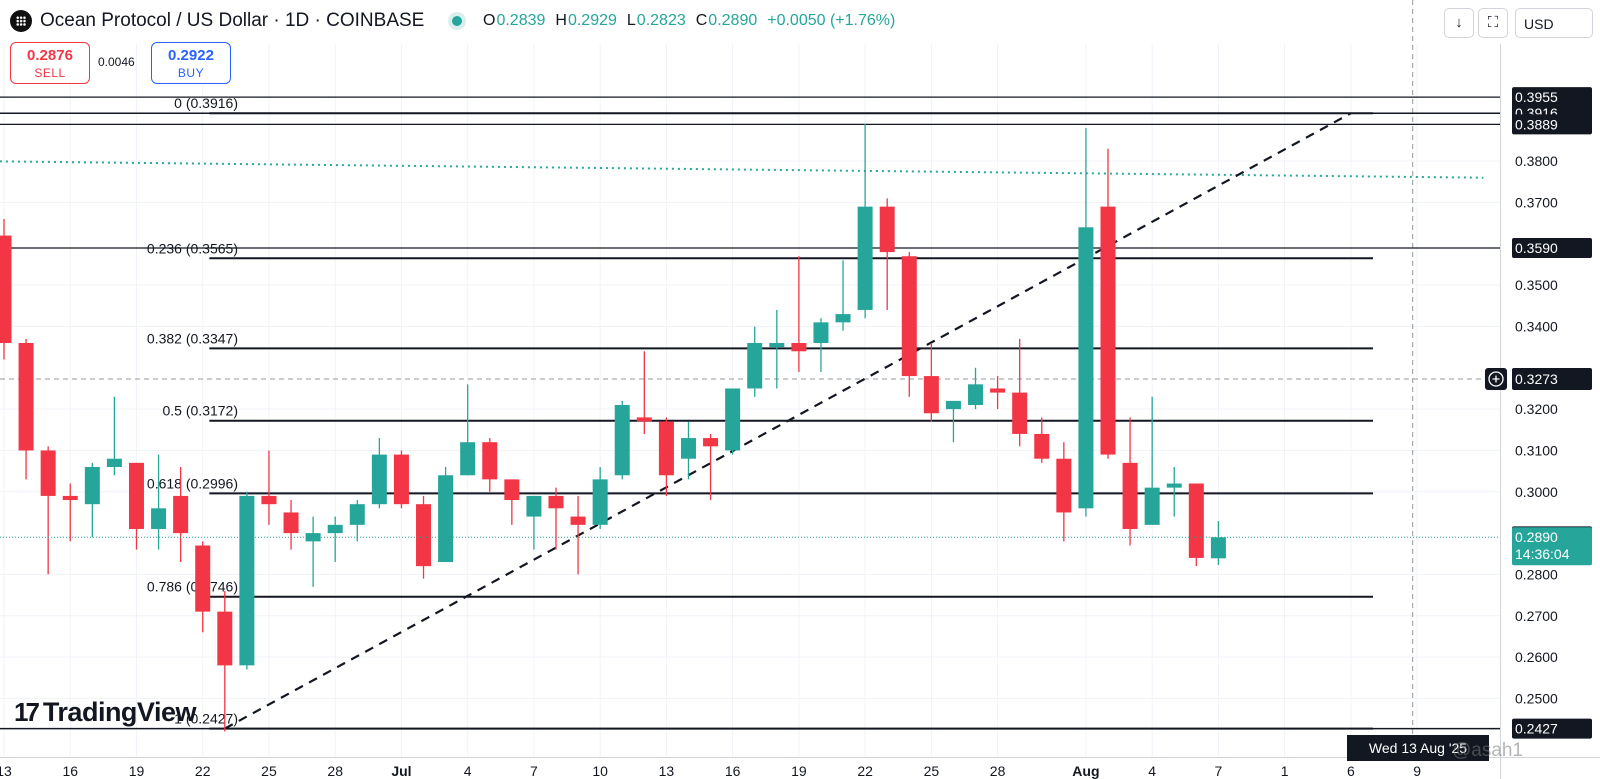 Image resolution: width=1600 pixels, height=779 pixels. What do you see at coordinates (457, 21) in the screenshot?
I see `market-status-icon` at bounding box center [457, 21].